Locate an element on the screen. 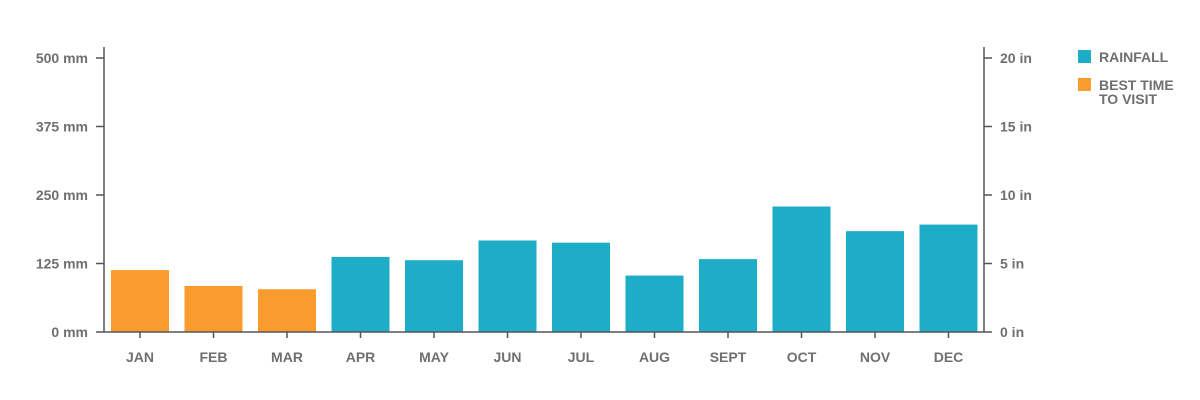  y-tick-label: 0 mm is located at coordinates (69, 332).